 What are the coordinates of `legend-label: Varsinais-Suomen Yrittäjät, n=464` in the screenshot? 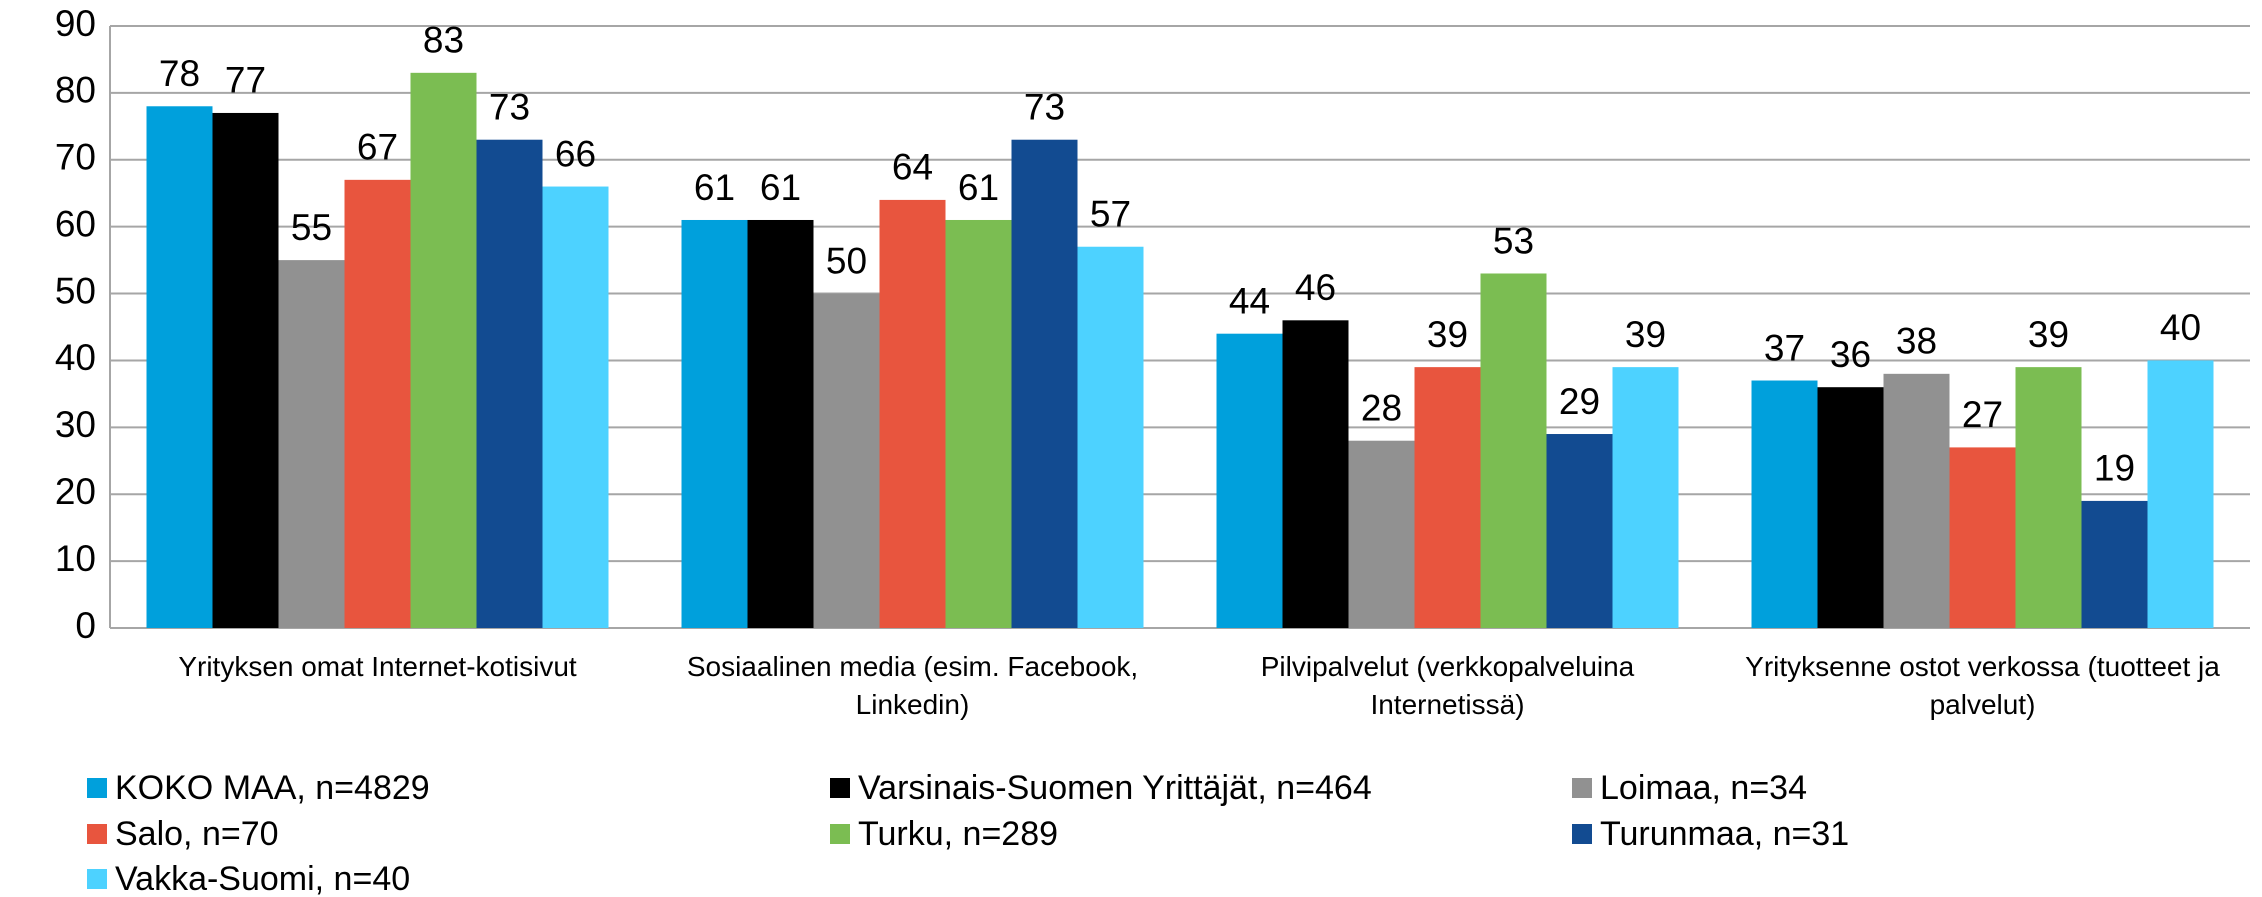 It's located at (1115, 787).